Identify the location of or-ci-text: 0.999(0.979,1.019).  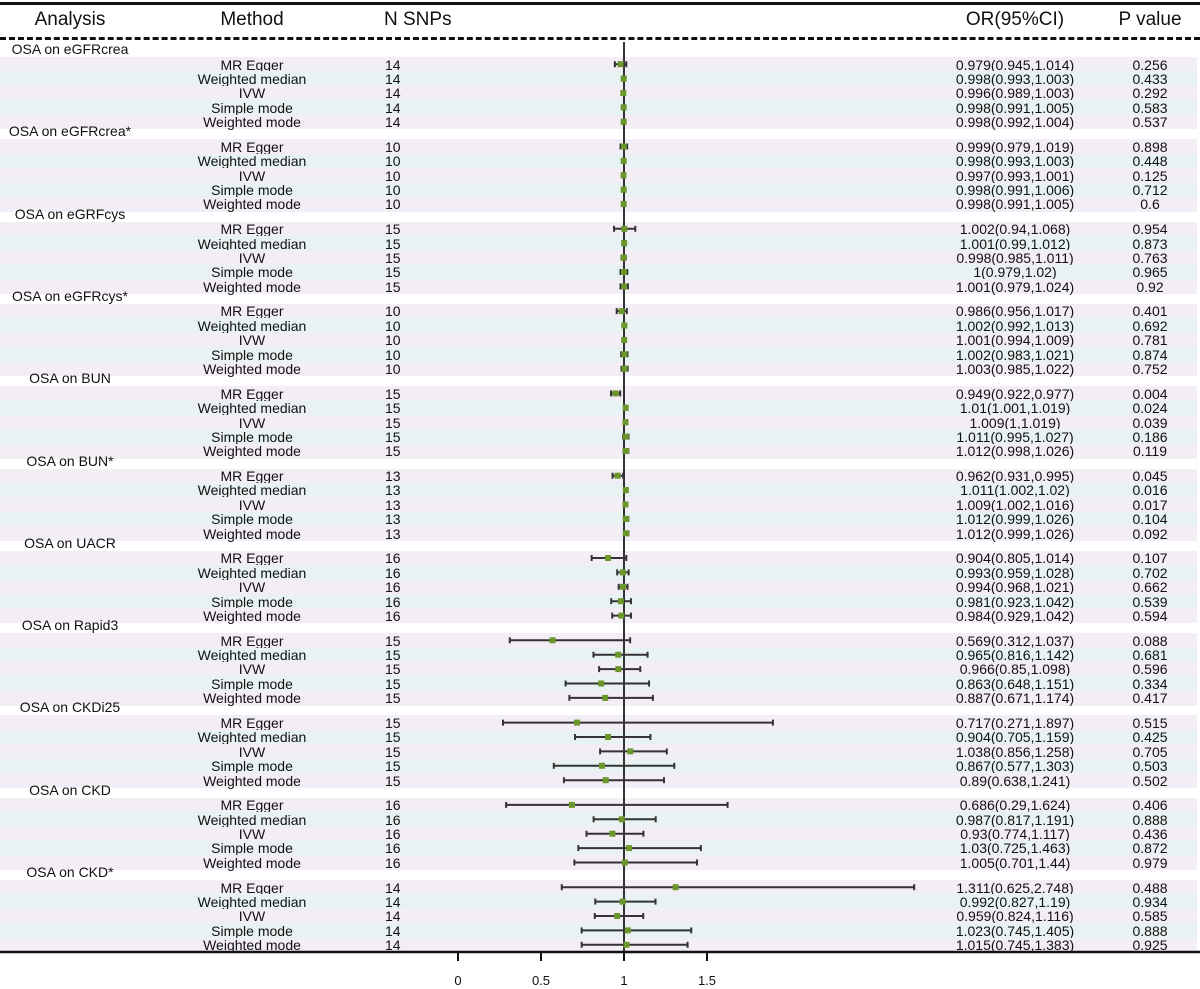
(1015, 146).